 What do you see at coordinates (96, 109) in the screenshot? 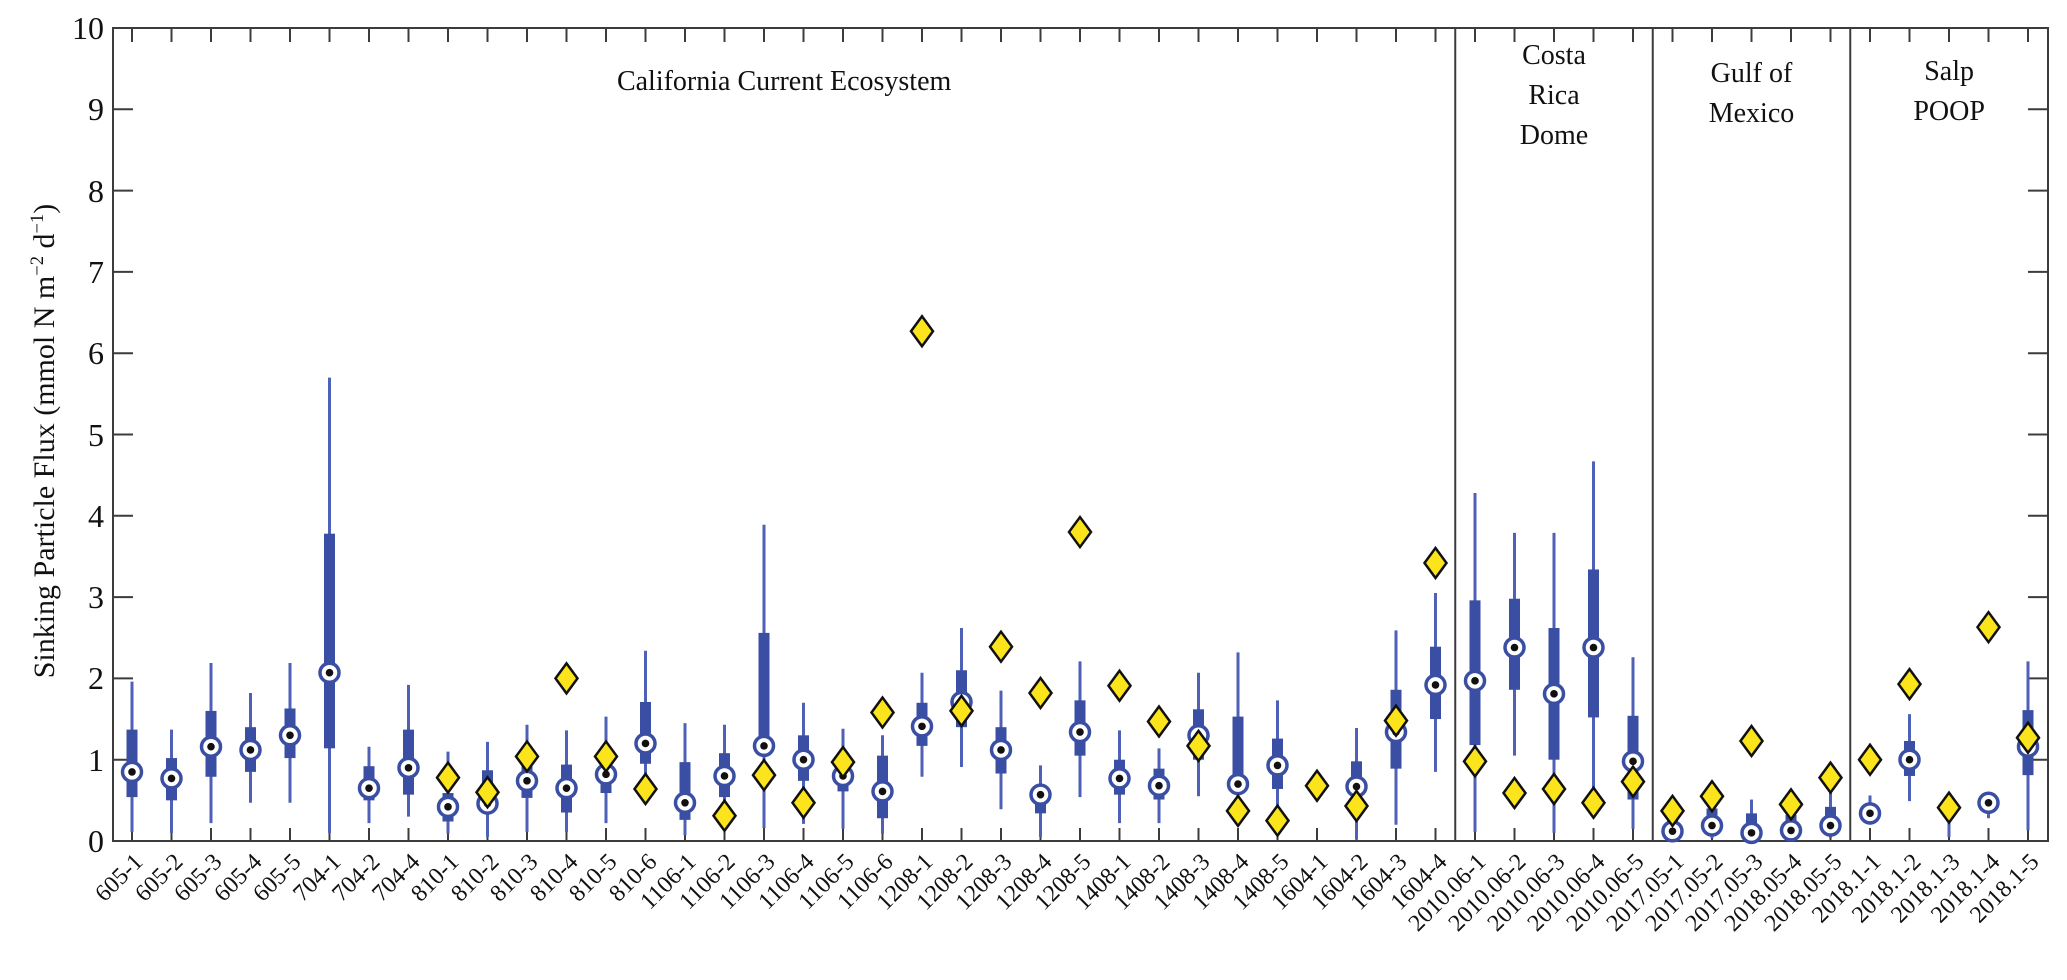
I see `y-tick-label: 9` at bounding box center [96, 109].